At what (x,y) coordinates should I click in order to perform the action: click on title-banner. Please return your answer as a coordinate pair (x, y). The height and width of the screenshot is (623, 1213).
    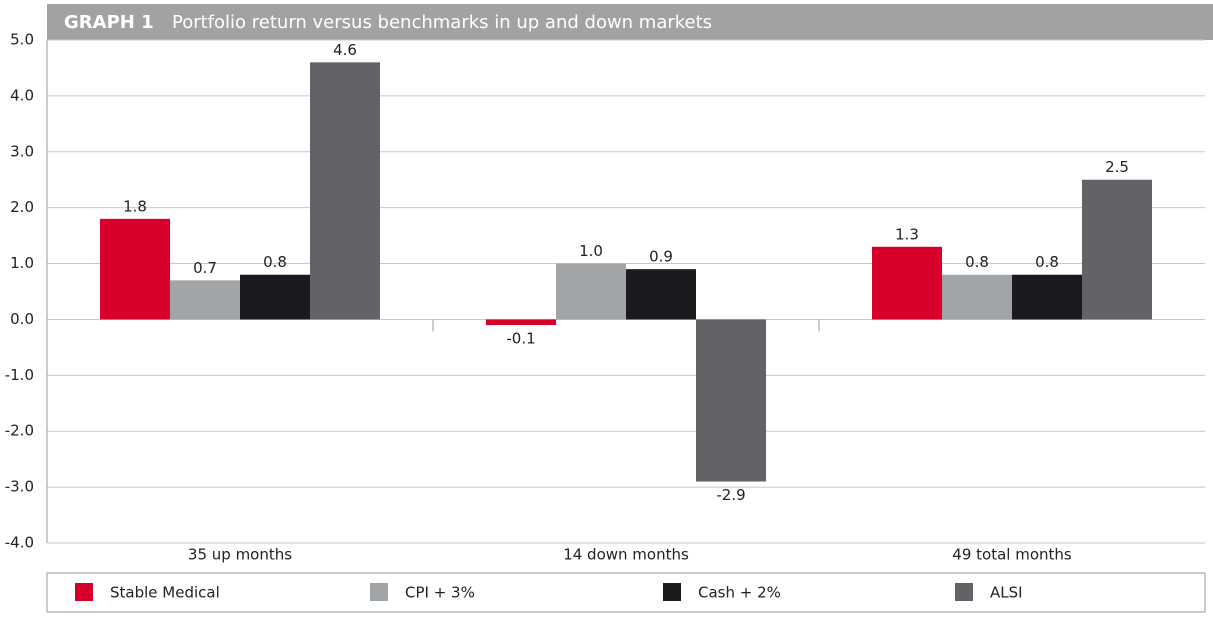
    Looking at the image, I should click on (630, 22).